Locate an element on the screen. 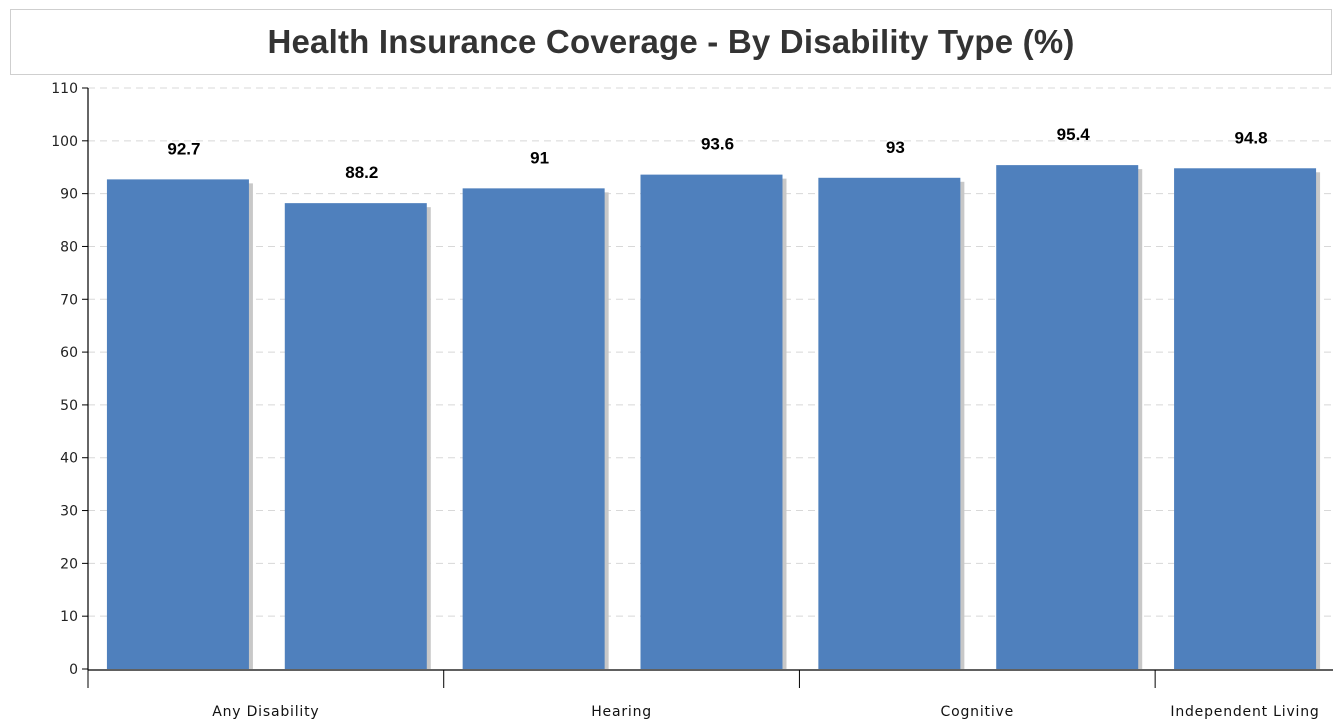 This screenshot has height=721, width=1340. y-tick-label: 50 is located at coordinates (69, 406).